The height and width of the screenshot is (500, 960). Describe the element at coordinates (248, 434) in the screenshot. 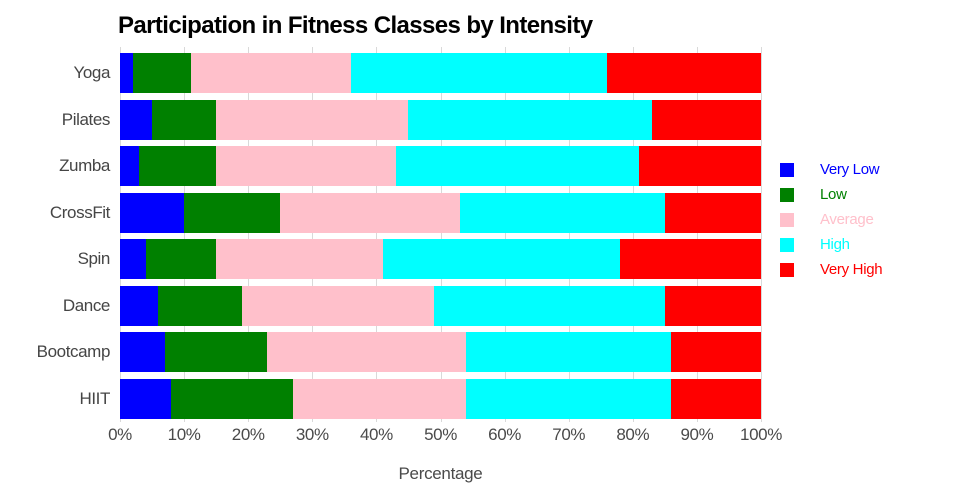

I see `x-tick-label: 20%` at that location.